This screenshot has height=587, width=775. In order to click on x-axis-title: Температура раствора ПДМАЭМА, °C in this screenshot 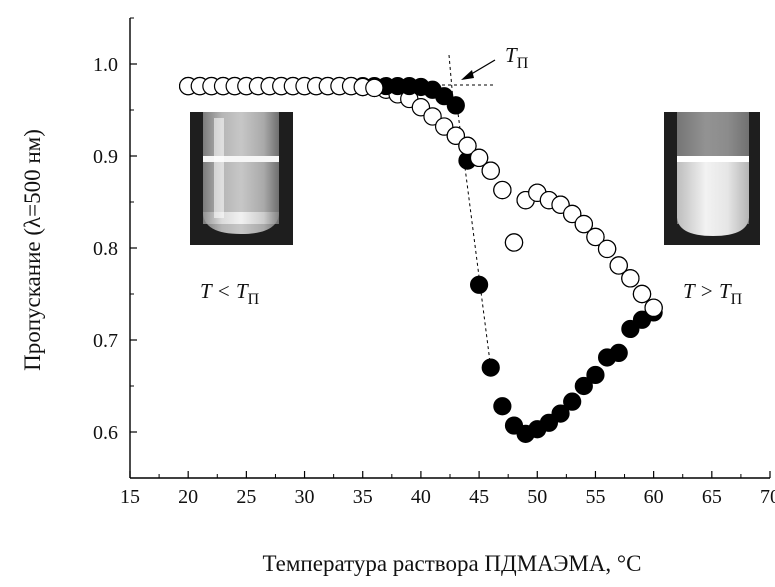, I will do `click(452, 563)`.